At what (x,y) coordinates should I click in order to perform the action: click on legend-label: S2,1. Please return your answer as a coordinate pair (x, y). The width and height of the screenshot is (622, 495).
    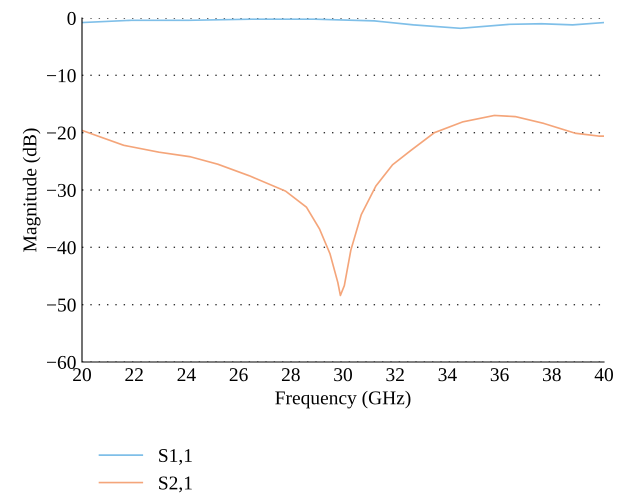
    Looking at the image, I should click on (175, 484).